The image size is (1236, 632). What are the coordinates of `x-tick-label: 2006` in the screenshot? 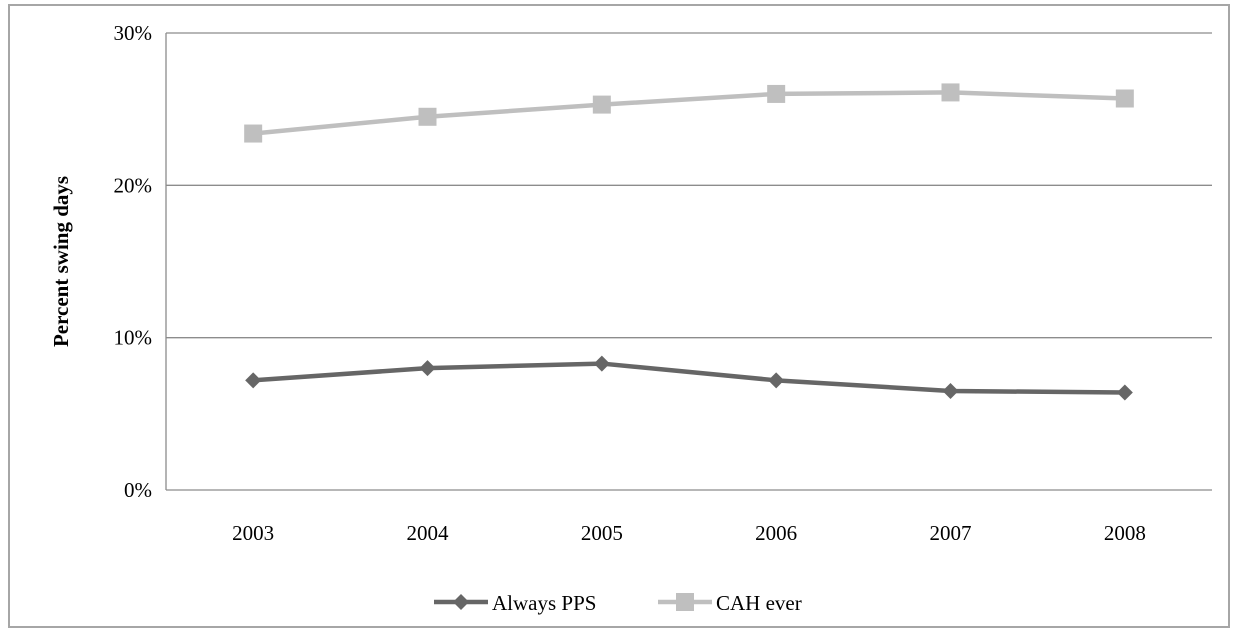 It's located at (776, 533).